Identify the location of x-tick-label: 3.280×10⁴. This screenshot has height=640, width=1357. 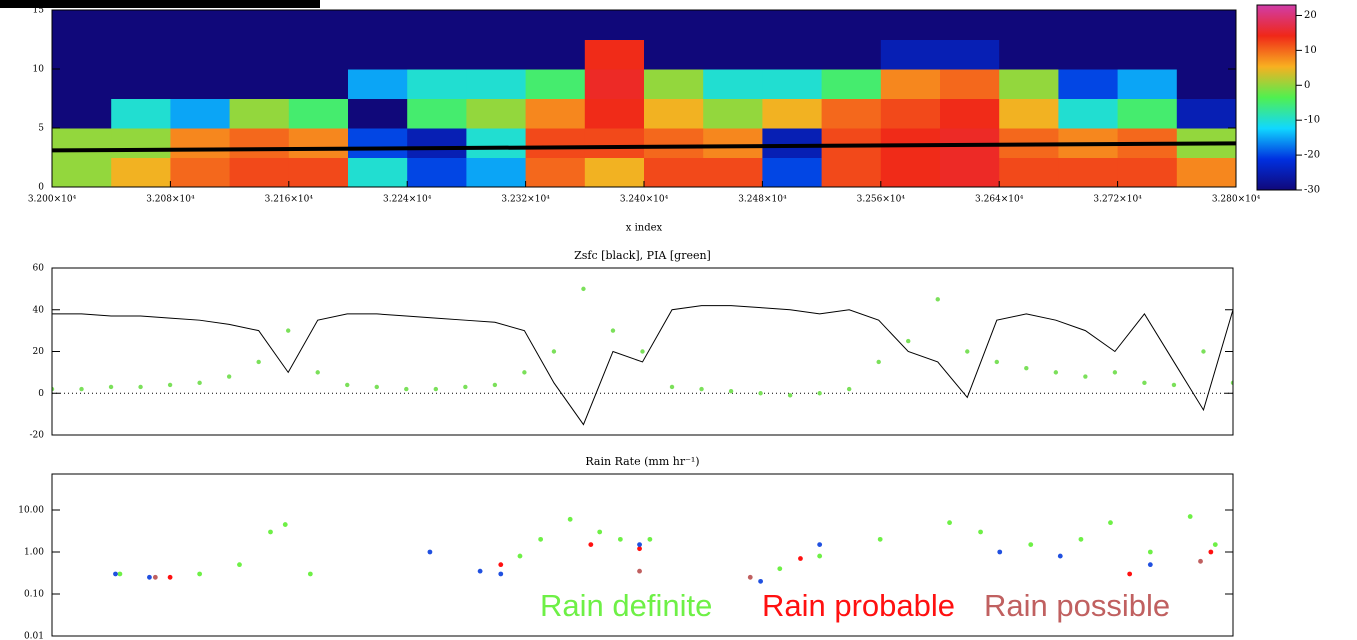
(1236, 200).